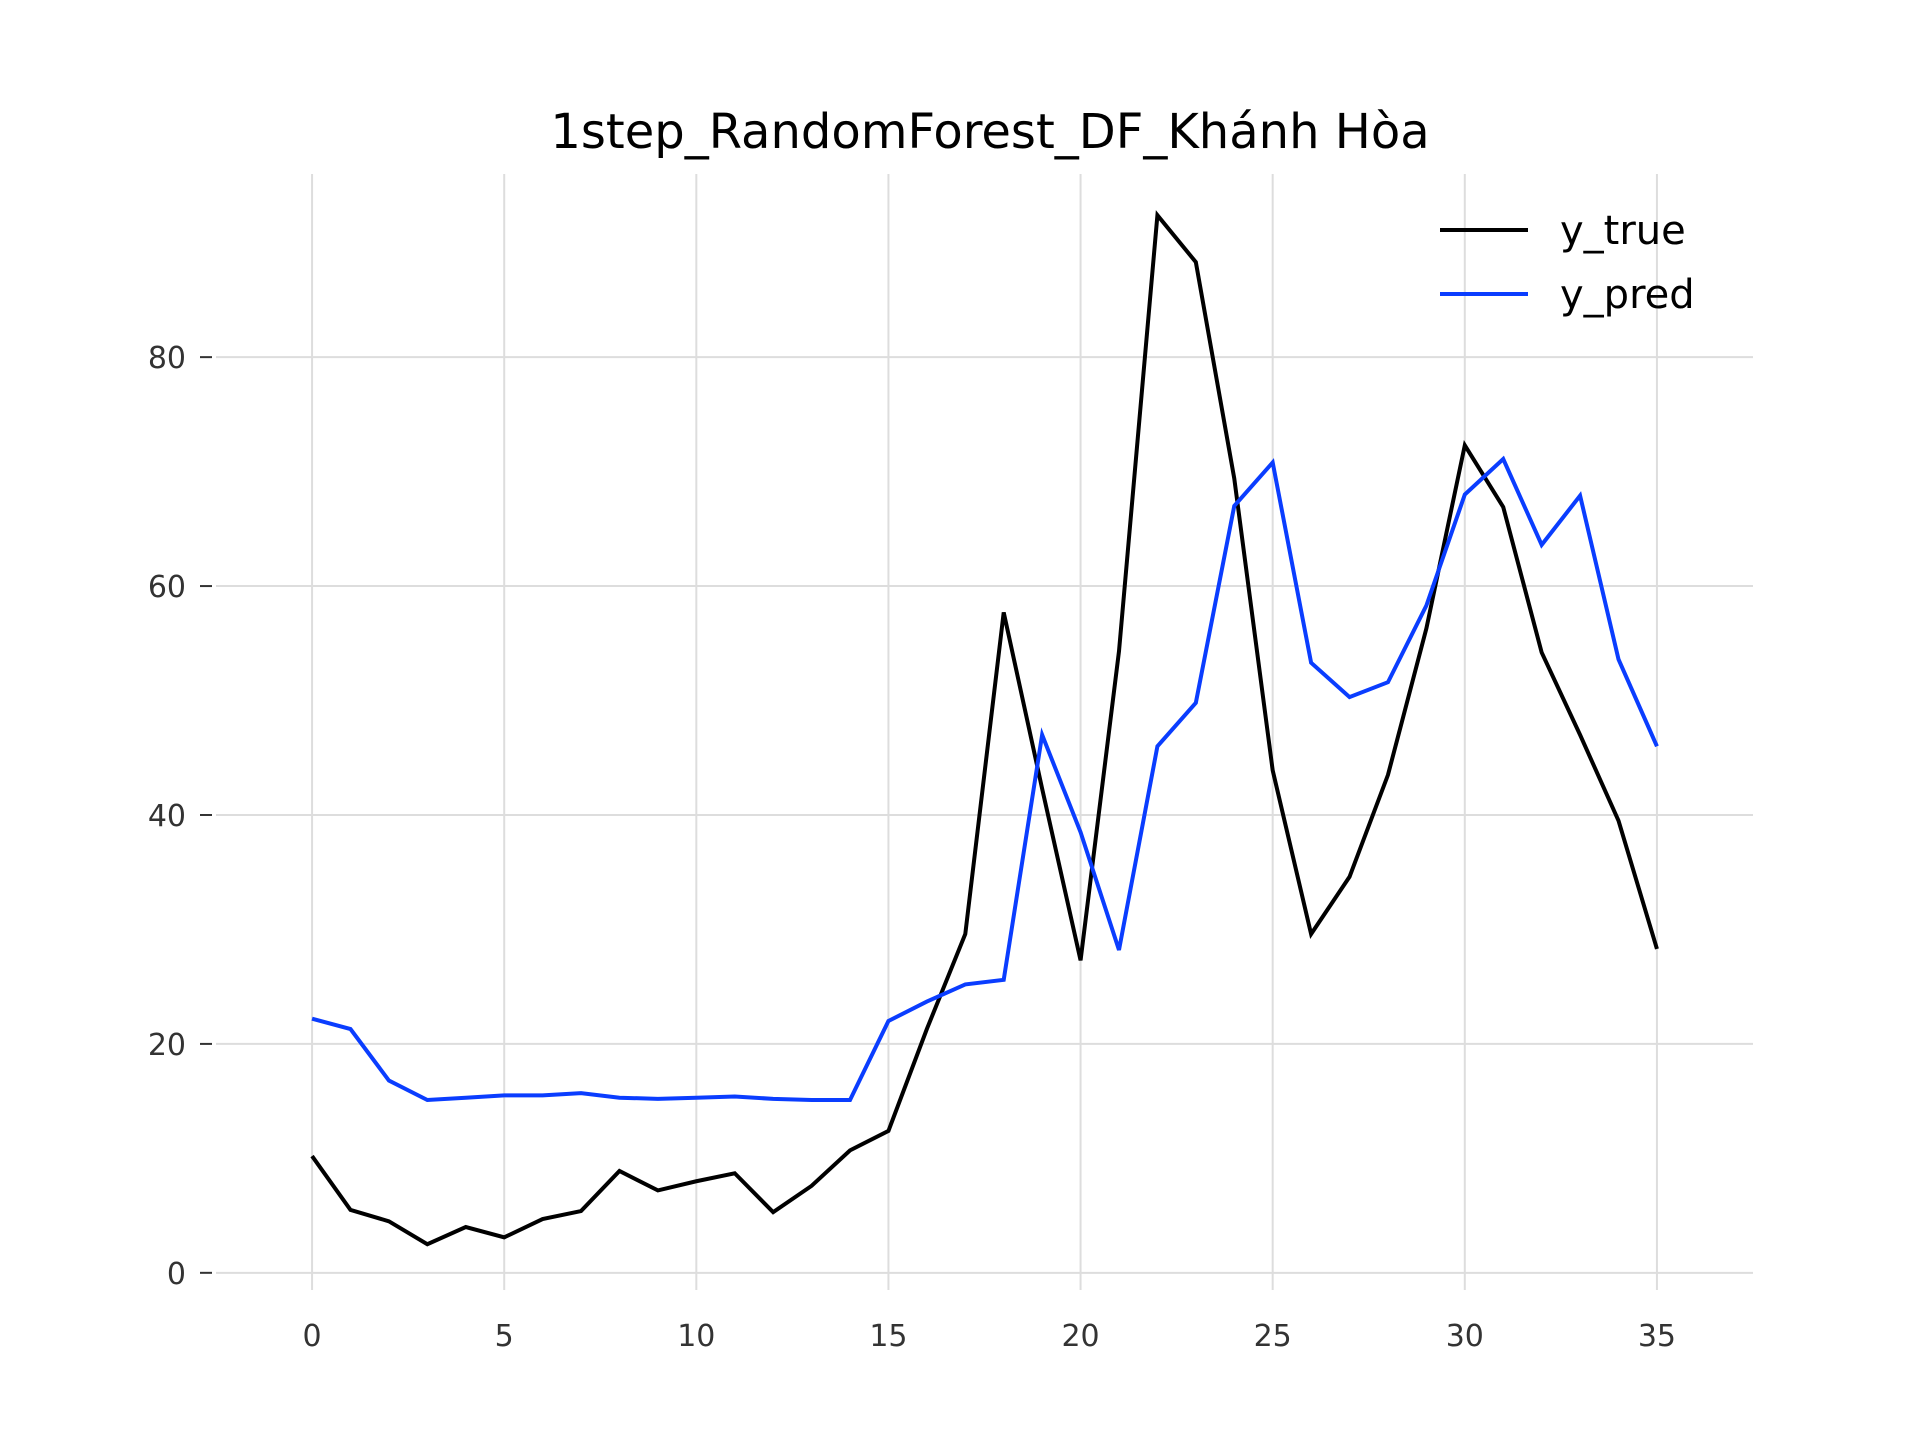  What do you see at coordinates (167, 587) in the screenshot?
I see `y-tick-label: 60` at bounding box center [167, 587].